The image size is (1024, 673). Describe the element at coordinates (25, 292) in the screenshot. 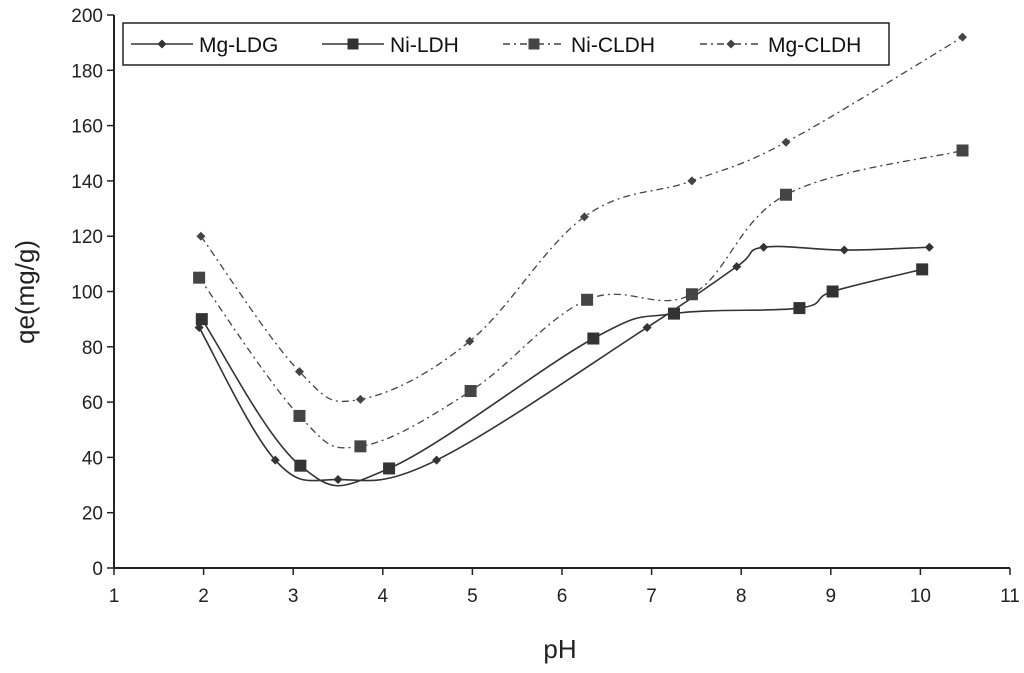

I see `y-axis-title: qe(mg/g)` at that location.